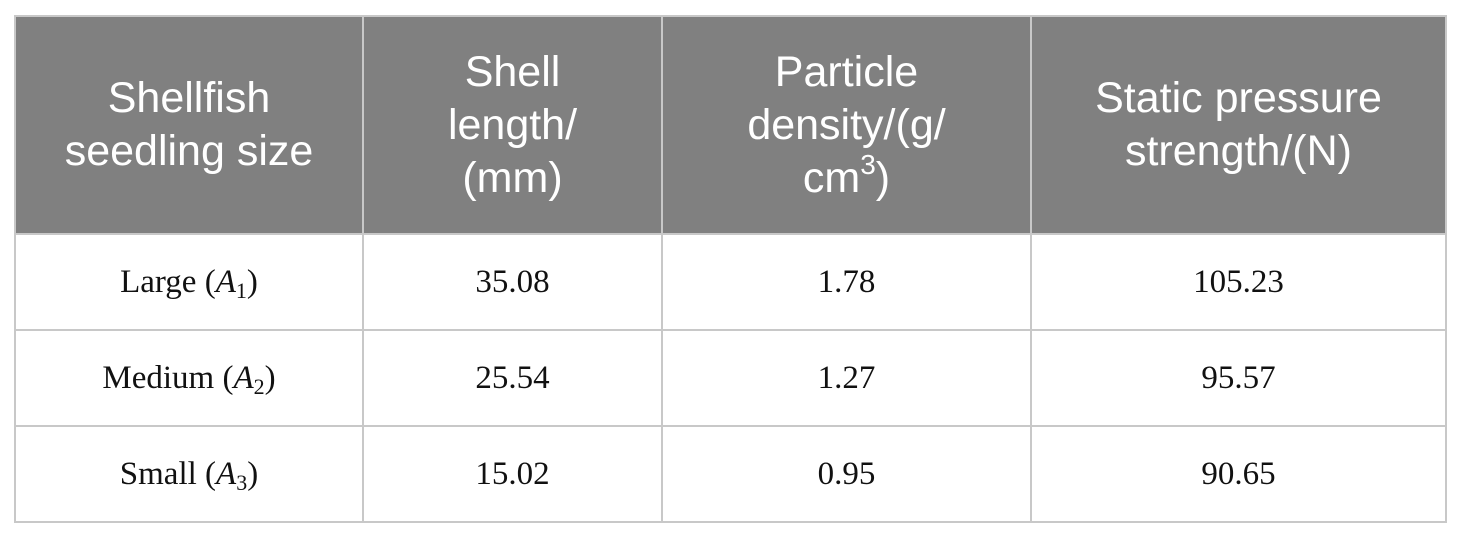  I want to click on header-line: Shellfish, so click(189, 98).